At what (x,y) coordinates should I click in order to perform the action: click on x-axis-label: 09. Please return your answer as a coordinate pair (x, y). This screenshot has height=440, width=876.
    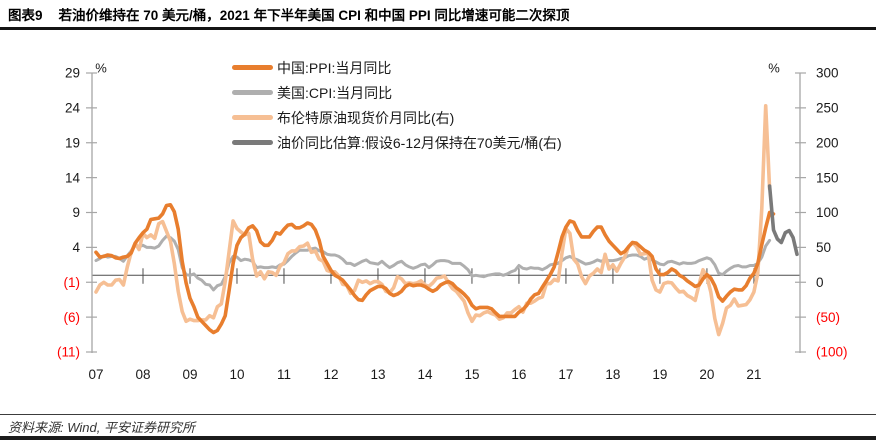
    Looking at the image, I should click on (189, 374).